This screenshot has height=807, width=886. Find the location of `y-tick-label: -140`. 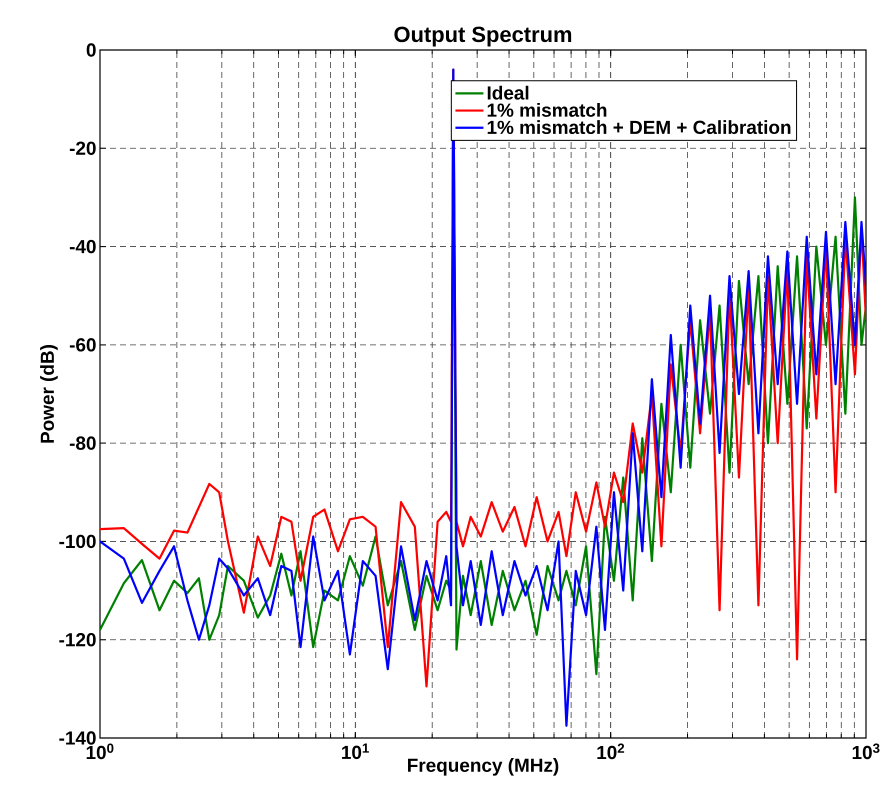

y-tick-label: -140 is located at coordinates (77, 738).